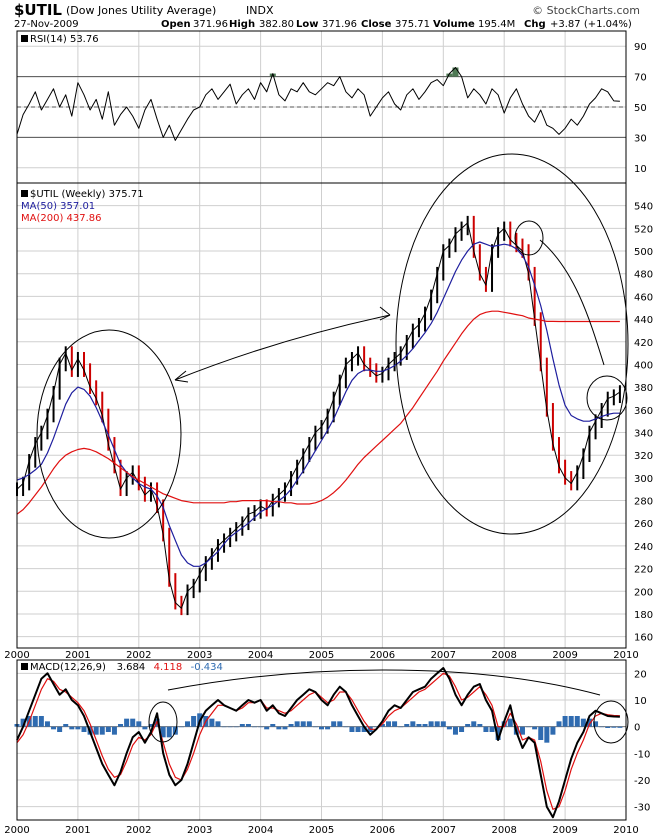 This screenshot has height=838, width=670. Describe the element at coordinates (643, 388) in the screenshot. I see `price-tick-label: 380` at that location.